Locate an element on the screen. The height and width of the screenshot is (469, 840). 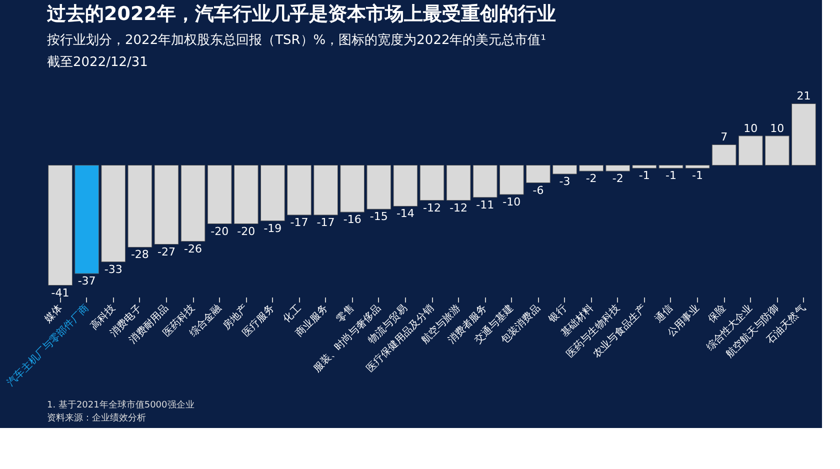
data-label: -41 is located at coordinates (60, 293).